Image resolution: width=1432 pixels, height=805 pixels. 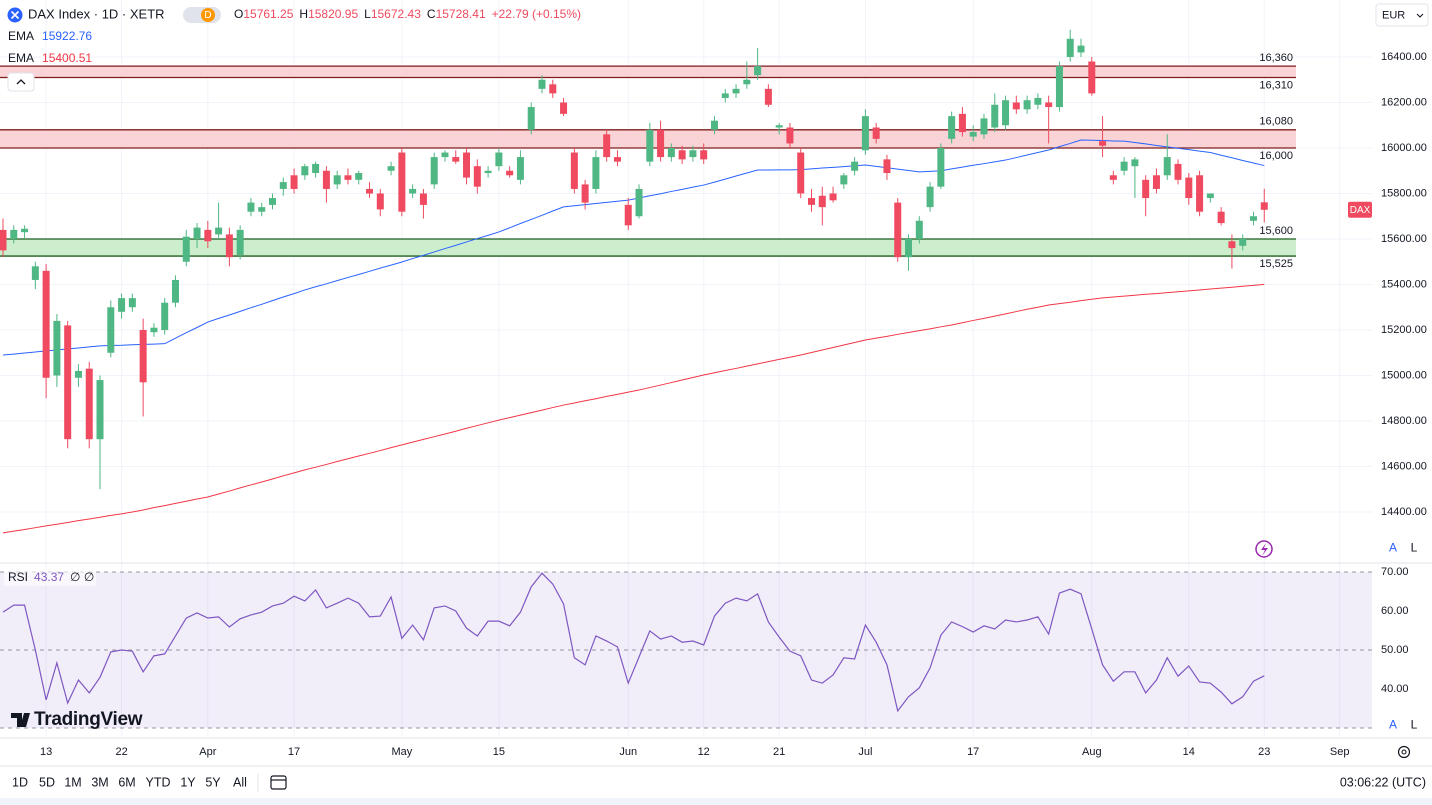 I want to click on range-button: 5D, so click(x=47, y=782).